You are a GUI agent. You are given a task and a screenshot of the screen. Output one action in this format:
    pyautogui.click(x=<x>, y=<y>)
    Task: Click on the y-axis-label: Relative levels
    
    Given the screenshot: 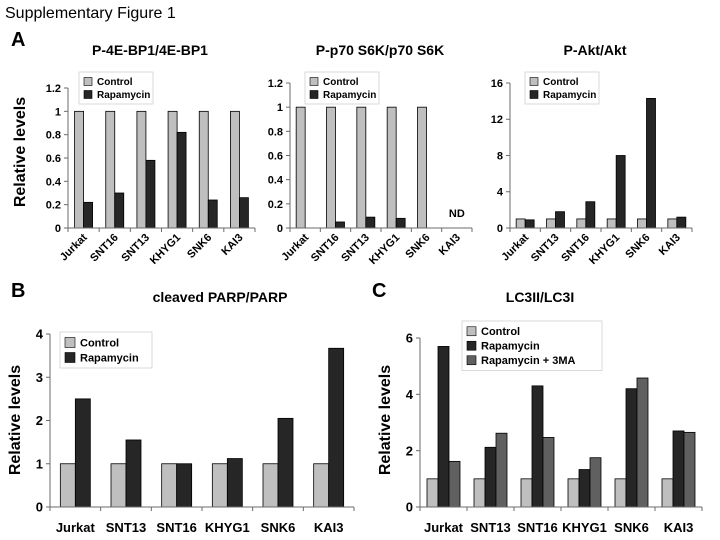 What is the action you would take?
    pyautogui.click(x=15, y=420)
    